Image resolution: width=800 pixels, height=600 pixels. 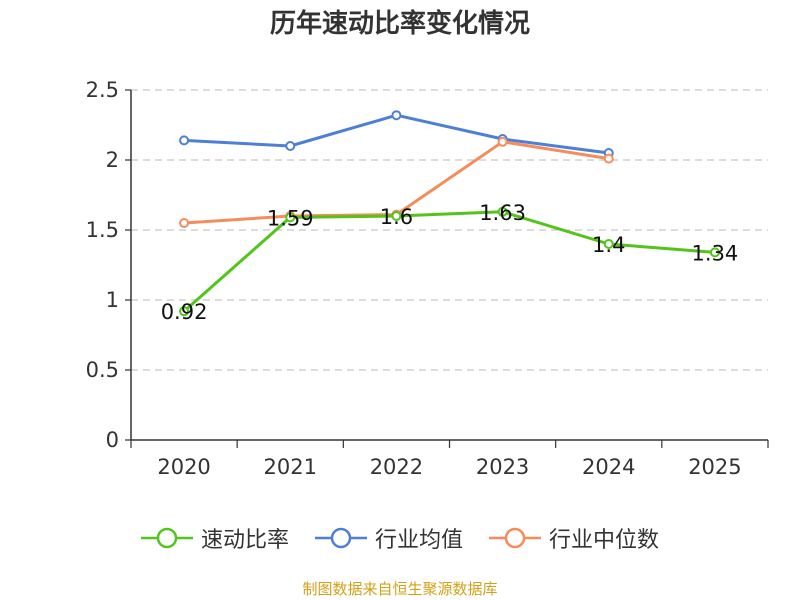 What do you see at coordinates (604, 540) in the screenshot?
I see `legend-label: 行业中位数` at bounding box center [604, 540].